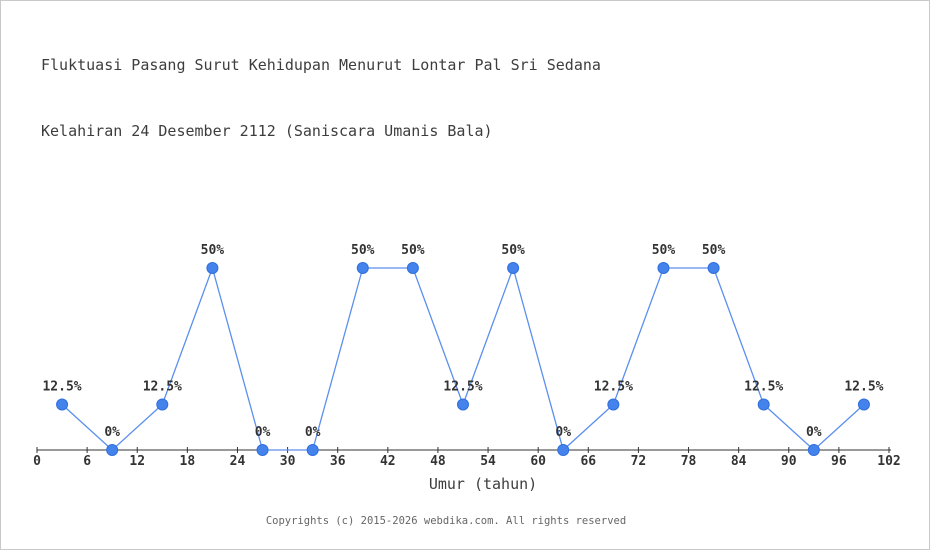  I want to click on x-tick-label: 18, so click(188, 461).